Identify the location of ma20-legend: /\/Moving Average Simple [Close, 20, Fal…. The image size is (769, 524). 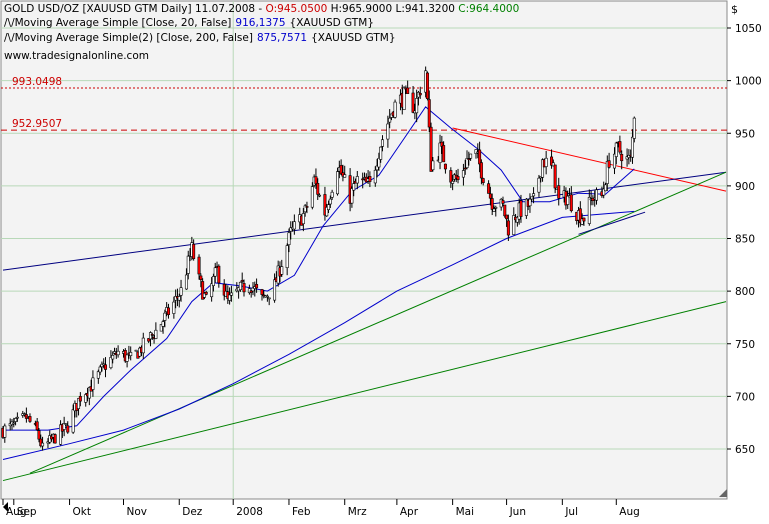
(189, 23).